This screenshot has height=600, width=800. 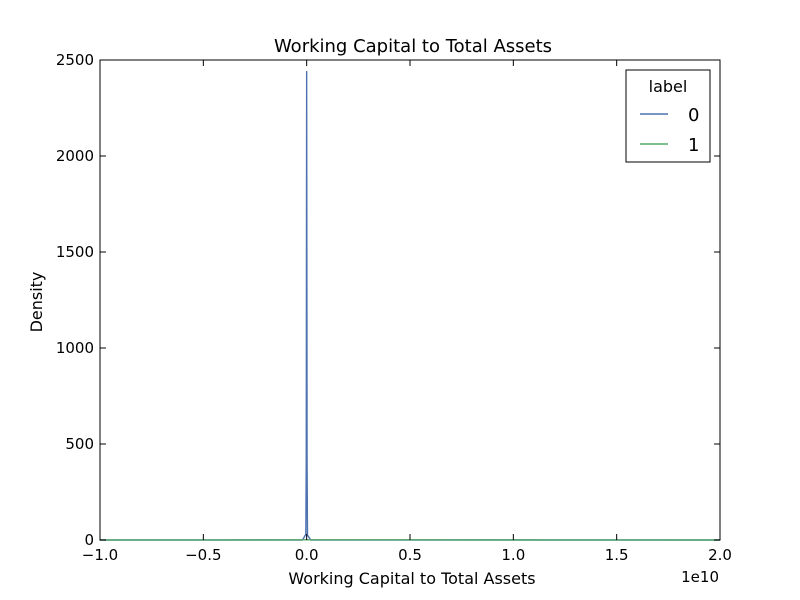 I want to click on x-tick-label: 2.0, so click(x=720, y=555).